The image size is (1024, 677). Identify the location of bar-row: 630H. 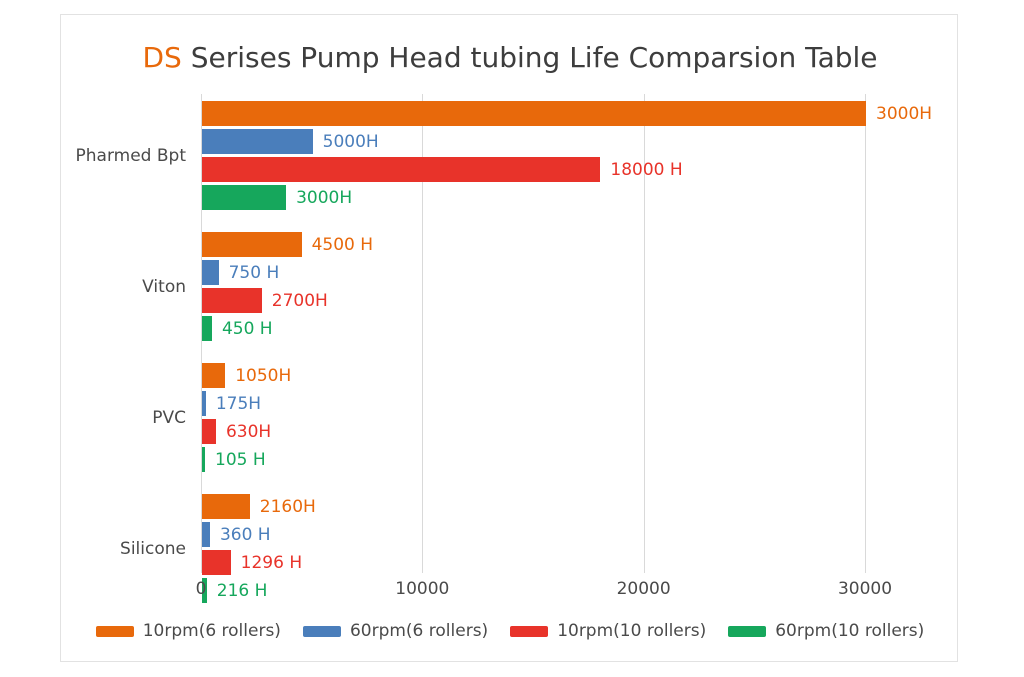
(612, 431).